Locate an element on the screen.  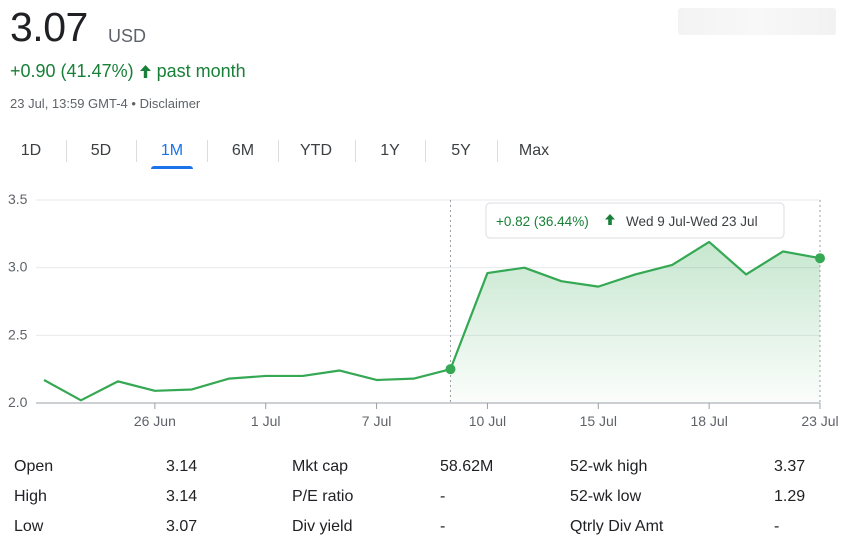
stat-label: P/E ratio is located at coordinates (323, 496).